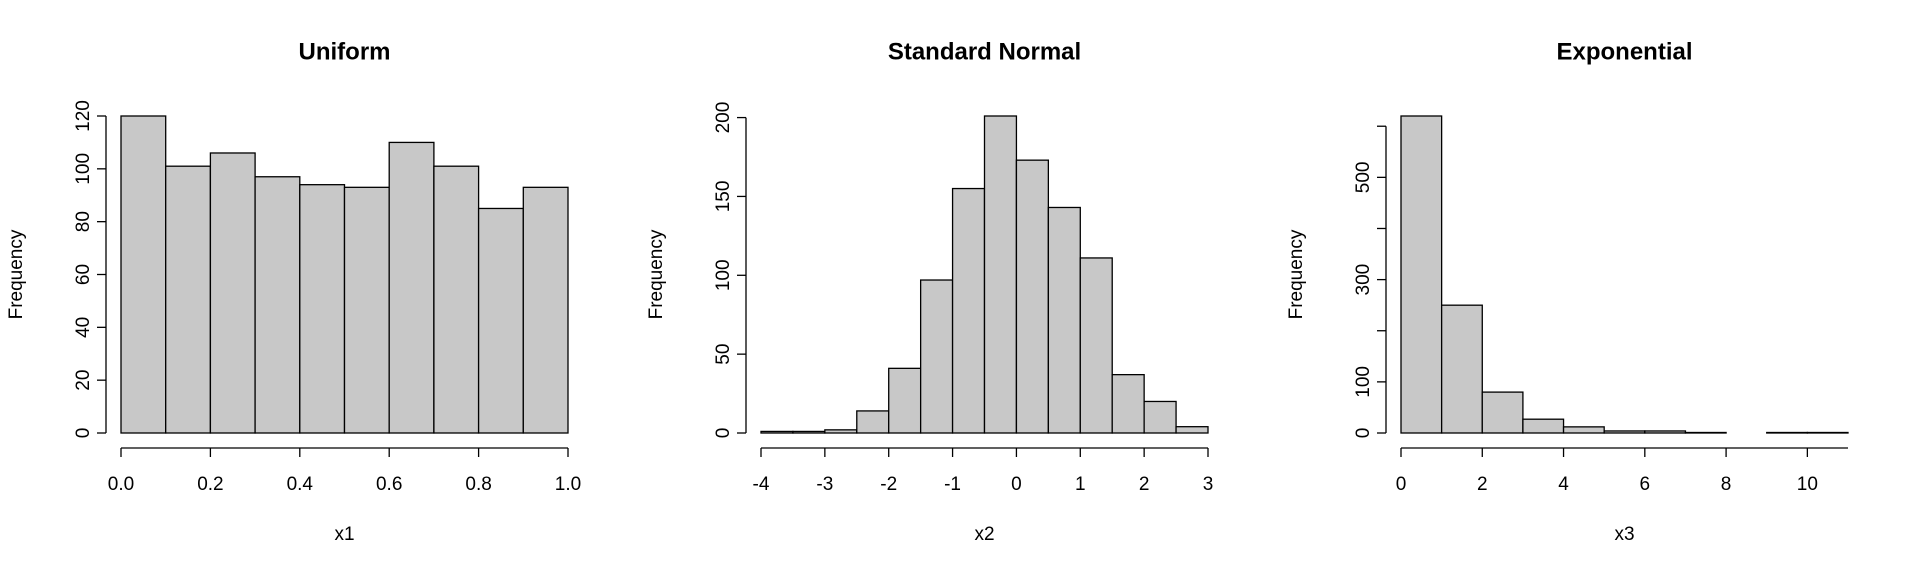 The image size is (1920, 576). I want to click on chart-title: Exponential, so click(1624, 51).